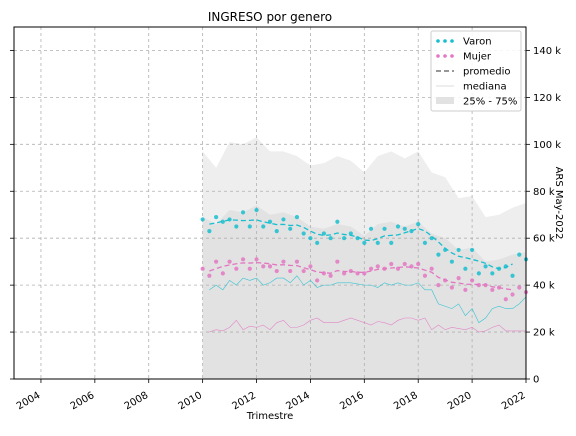  Describe the element at coordinates (464, 42) in the screenshot. I see `legend-entry-varon: Varon` at that location.